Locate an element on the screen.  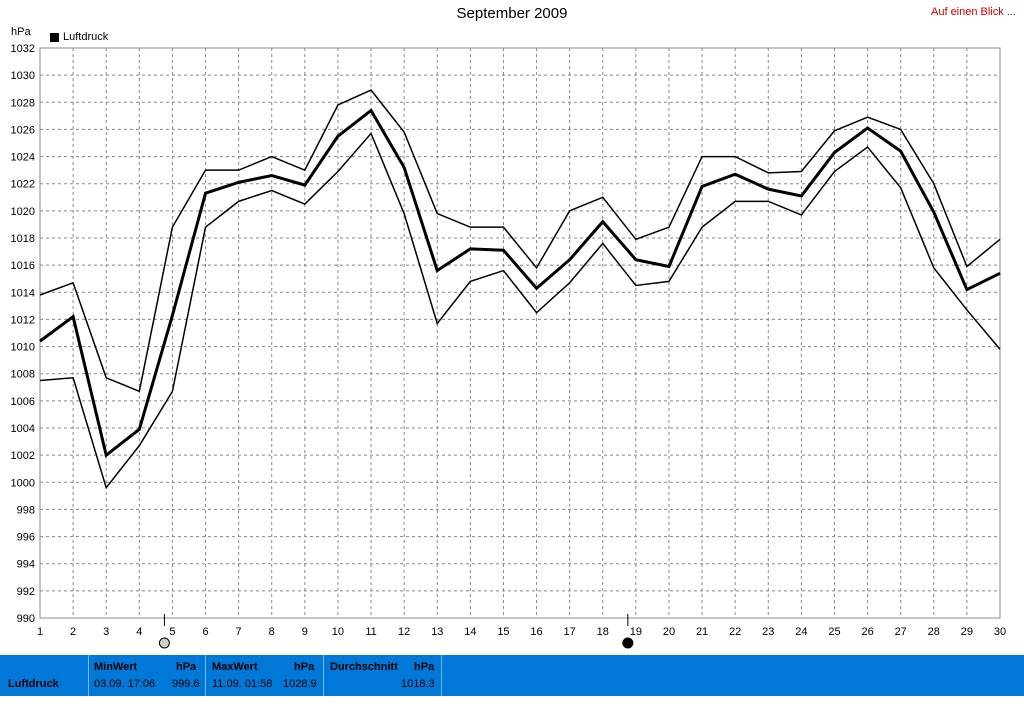
y-tick-label: 996 is located at coordinates (26, 538).